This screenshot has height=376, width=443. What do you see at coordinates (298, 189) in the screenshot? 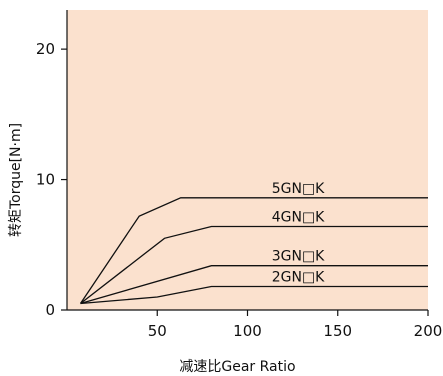
I see `series-label-1: 5GN□K` at bounding box center [298, 189].